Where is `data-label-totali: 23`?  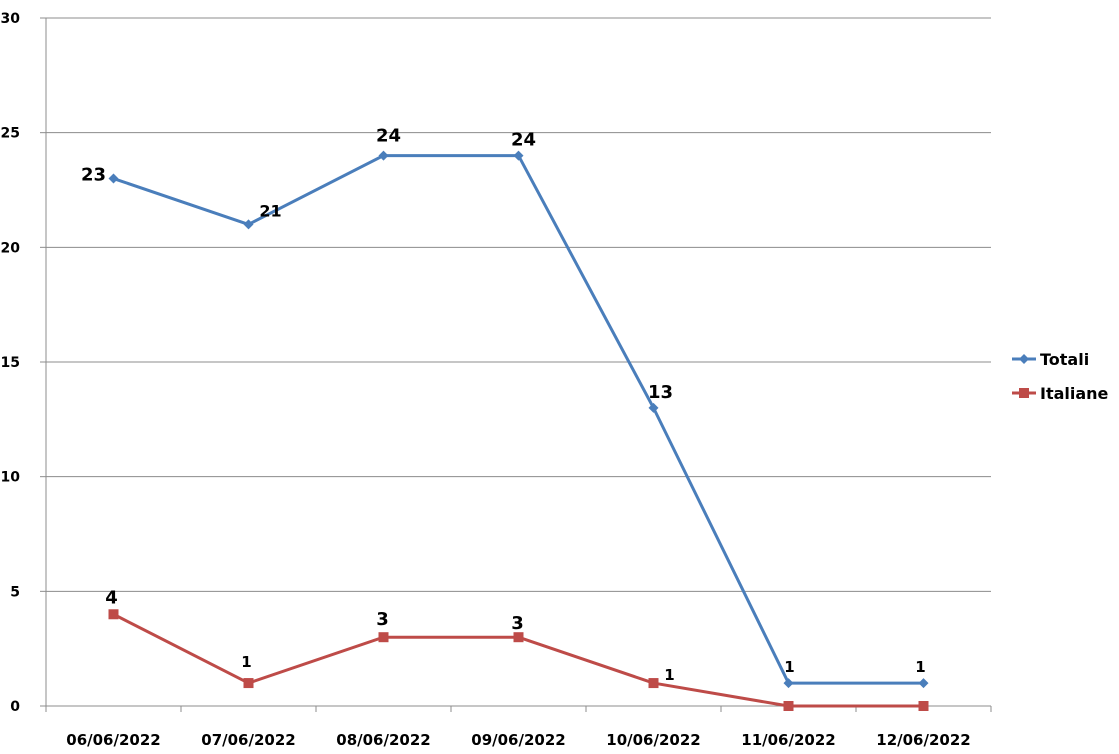 data-label-totali: 23 is located at coordinates (93, 175).